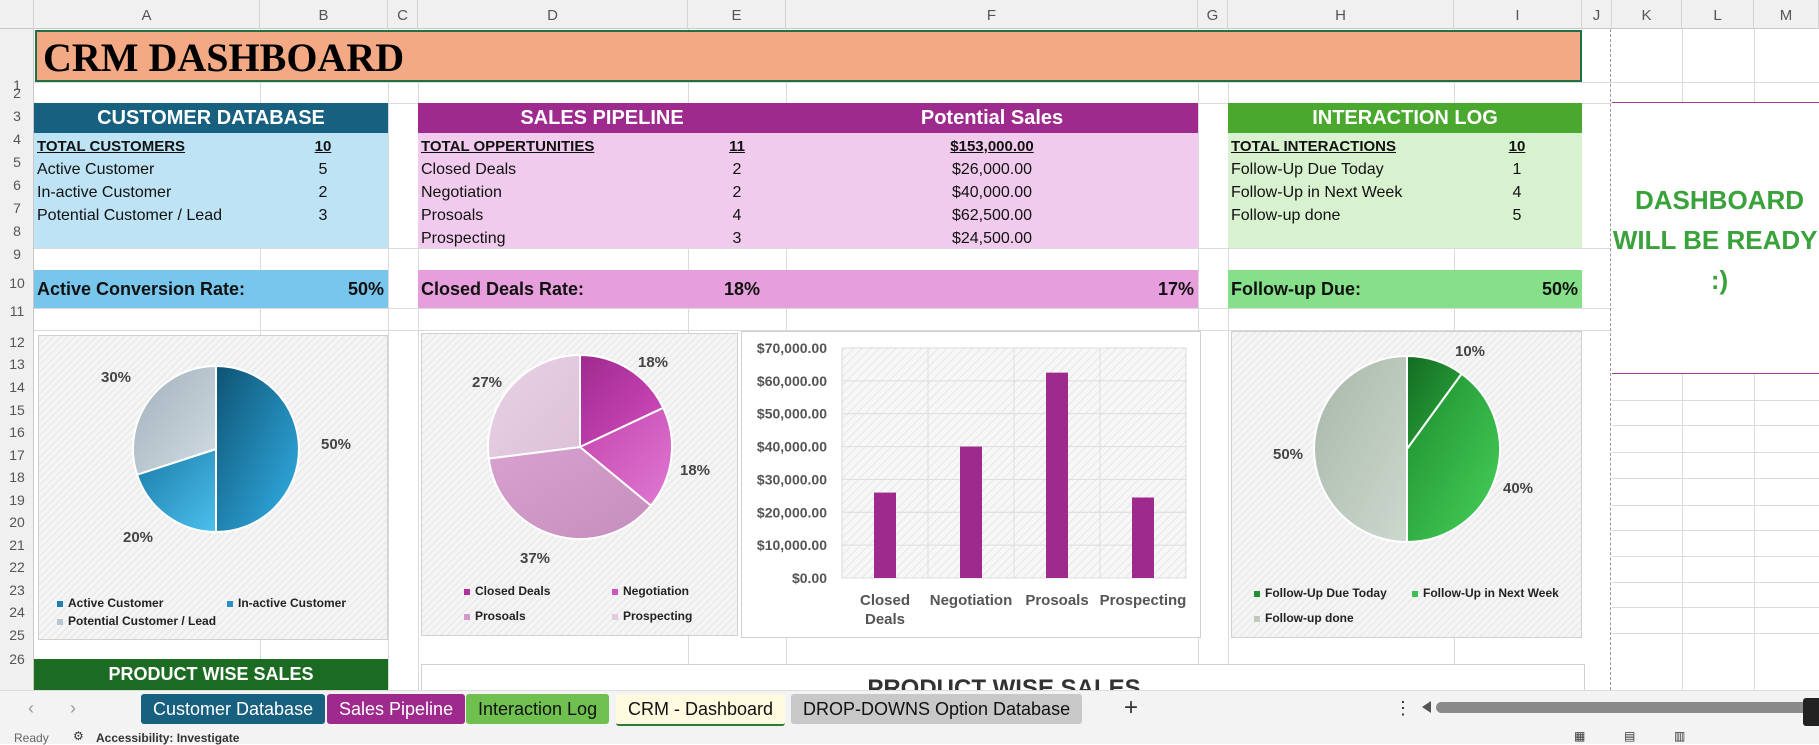  I want to click on product-wise-sales-header: PRODUCT WISE SALES, so click(211, 674).